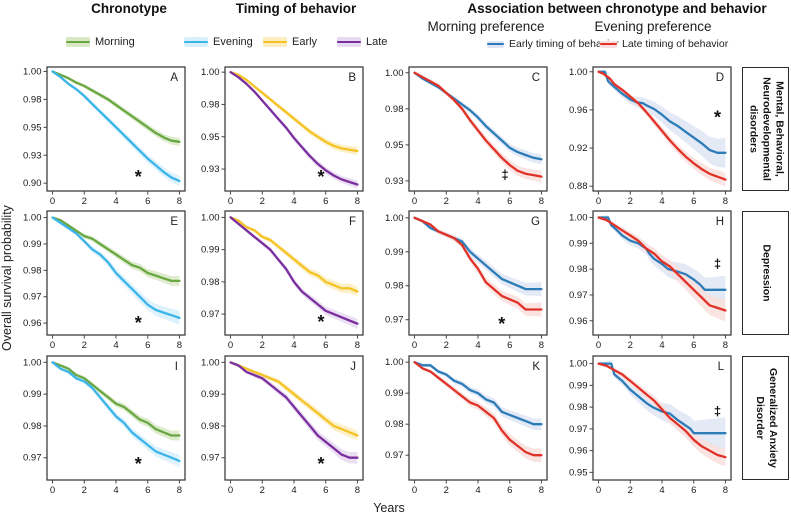  Describe the element at coordinates (353, 367) in the screenshot. I see `panel-letter: J` at that location.